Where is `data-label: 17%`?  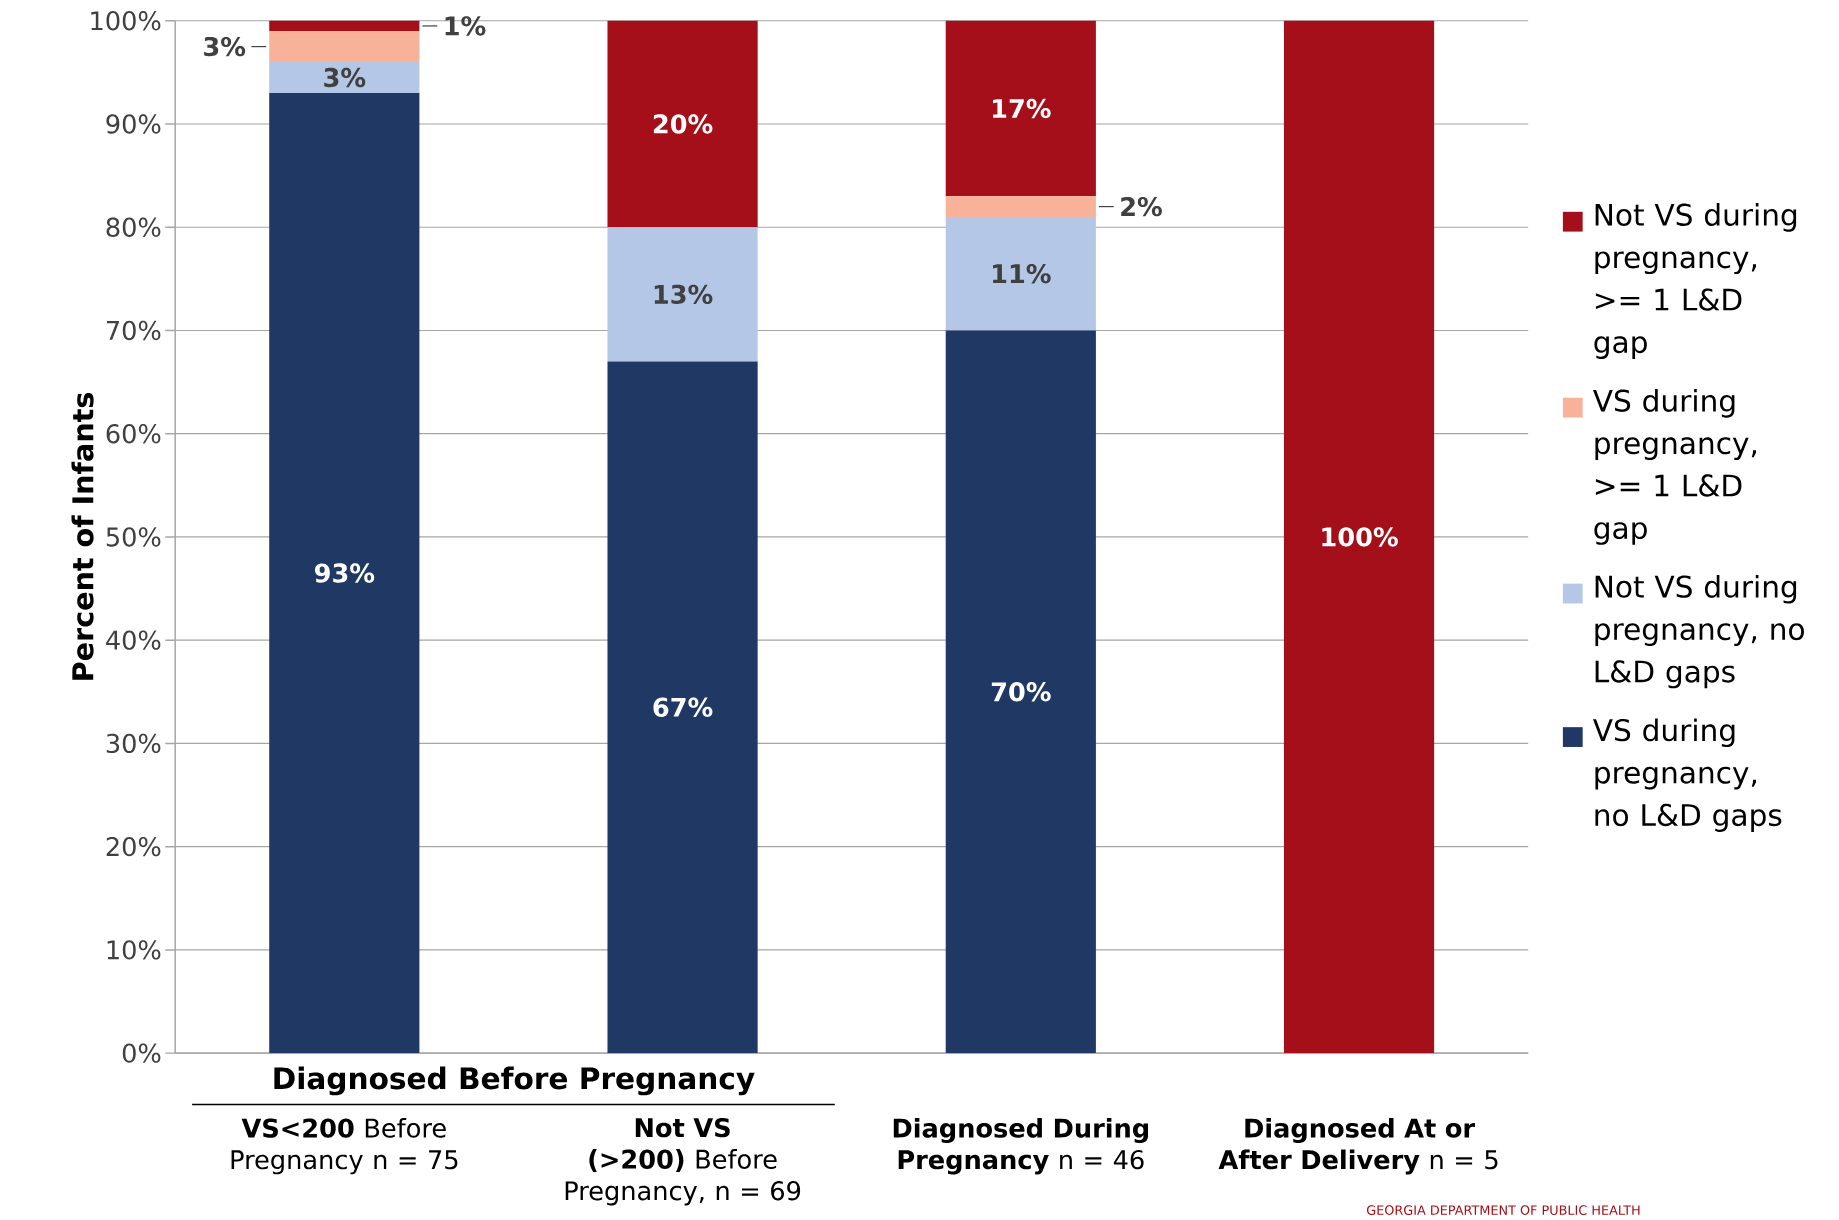 data-label: 17% is located at coordinates (1022, 108).